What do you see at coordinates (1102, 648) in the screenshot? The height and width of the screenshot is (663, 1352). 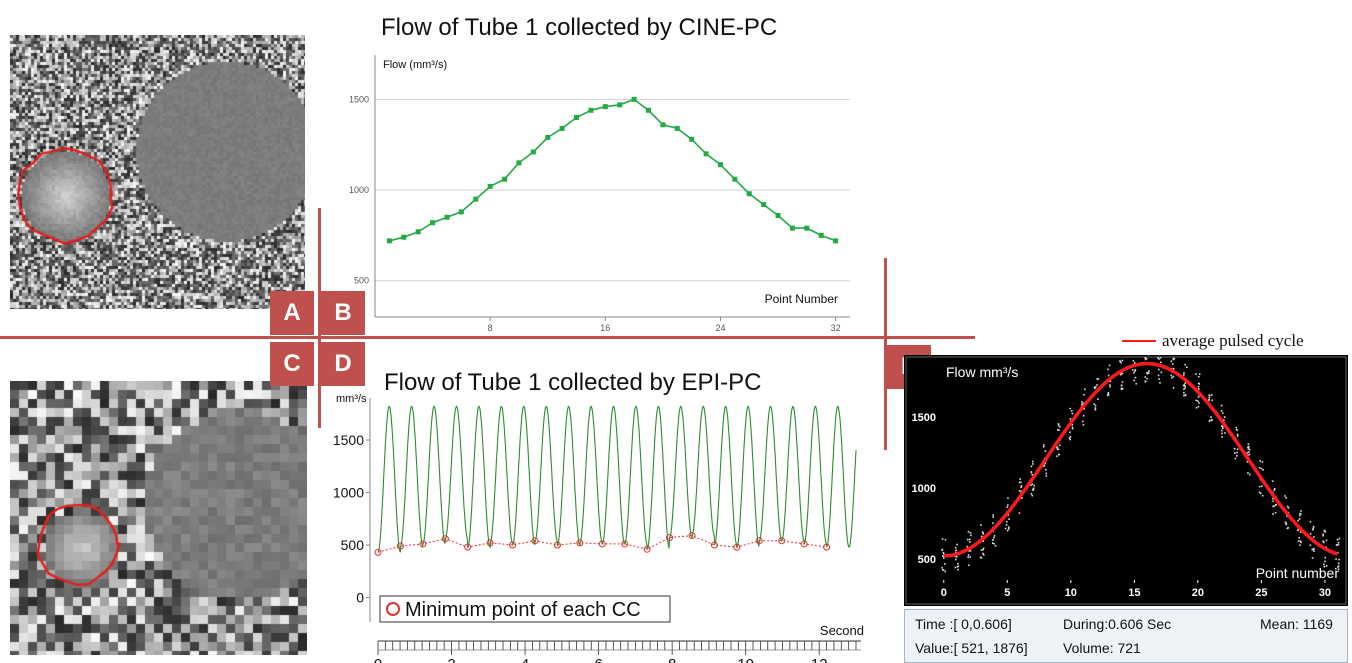 I see `status-volume: Volume: 721` at bounding box center [1102, 648].